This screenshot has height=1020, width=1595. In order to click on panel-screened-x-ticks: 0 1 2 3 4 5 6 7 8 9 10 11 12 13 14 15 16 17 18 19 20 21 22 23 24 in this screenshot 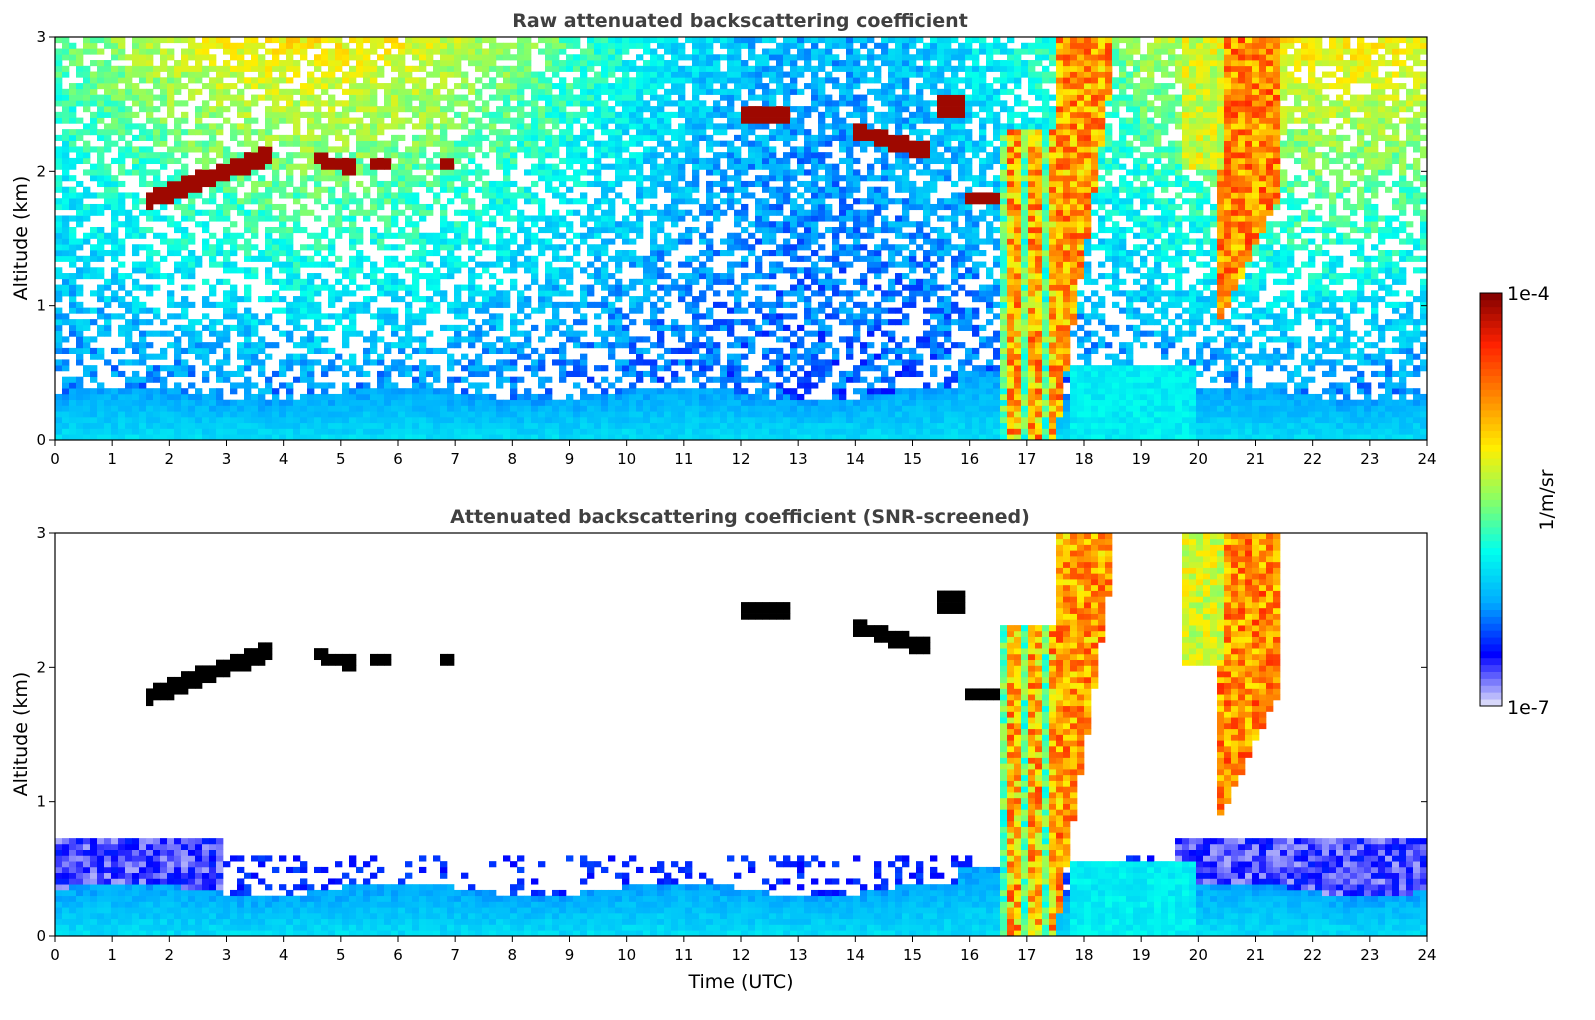, I will do `click(743, 950)`.